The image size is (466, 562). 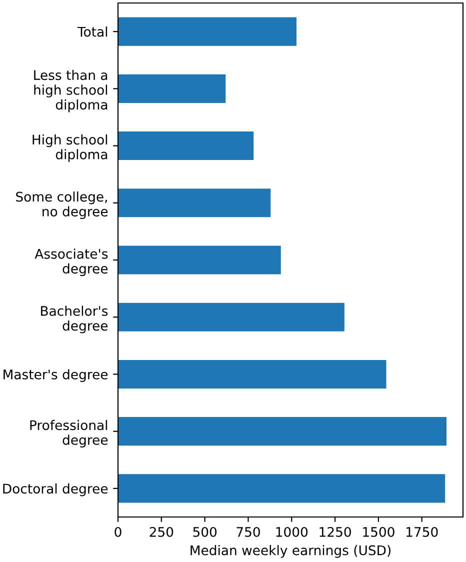 I want to click on y-tick-label: Master's degree, so click(x=56, y=375).